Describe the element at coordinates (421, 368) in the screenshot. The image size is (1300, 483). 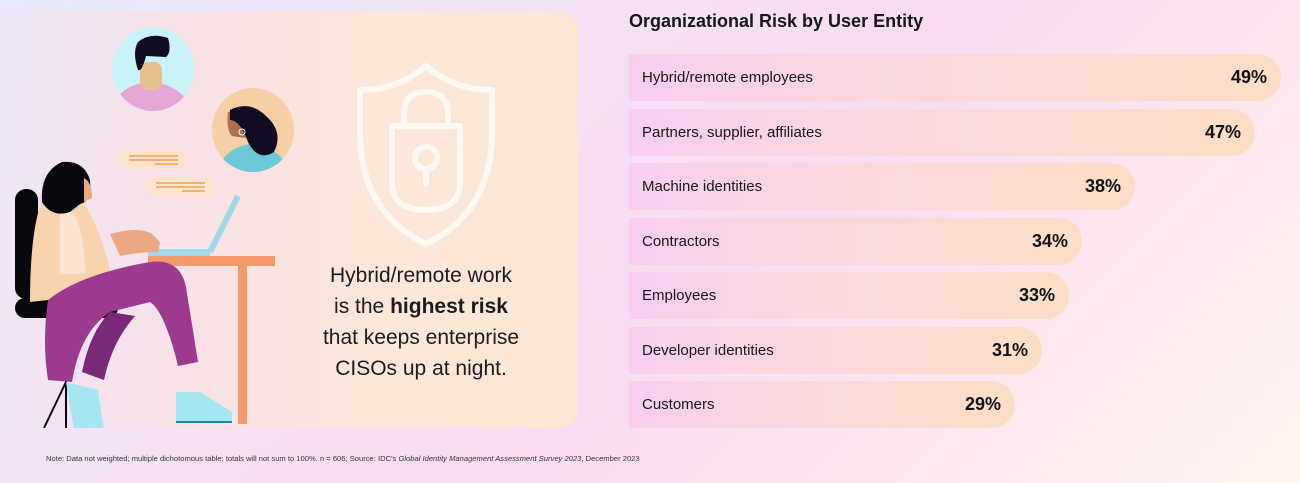
I see `tagline-line-4: CISOs up at night.` at that location.